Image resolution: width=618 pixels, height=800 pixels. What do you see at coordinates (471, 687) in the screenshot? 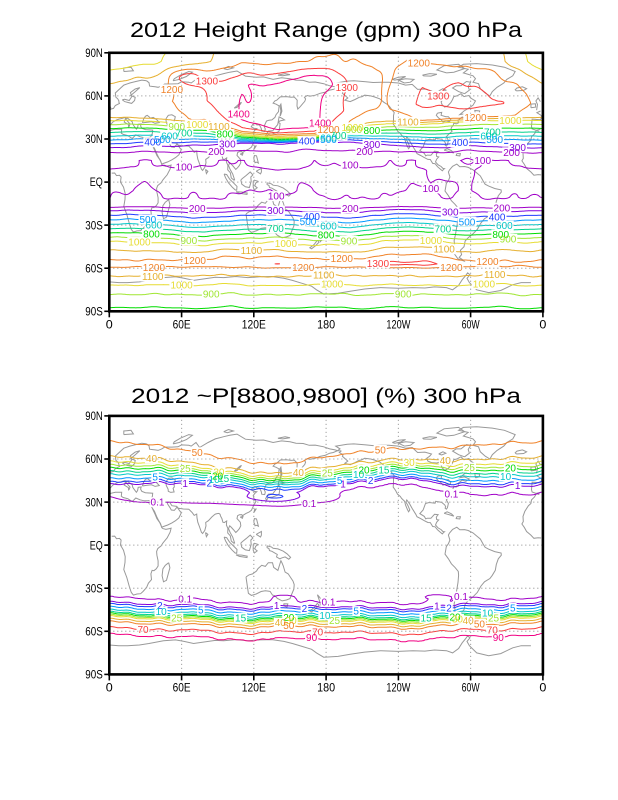
I see `svg-text: 60W` at bounding box center [471, 687].